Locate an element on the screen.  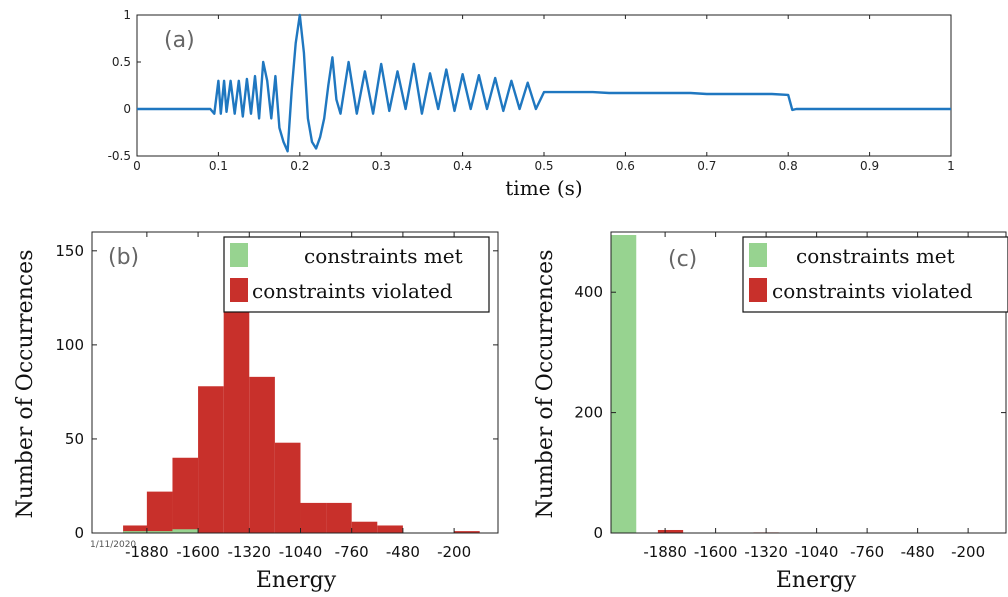
chart-b-stamp: 1/11/2020 is located at coordinates (113, 545).